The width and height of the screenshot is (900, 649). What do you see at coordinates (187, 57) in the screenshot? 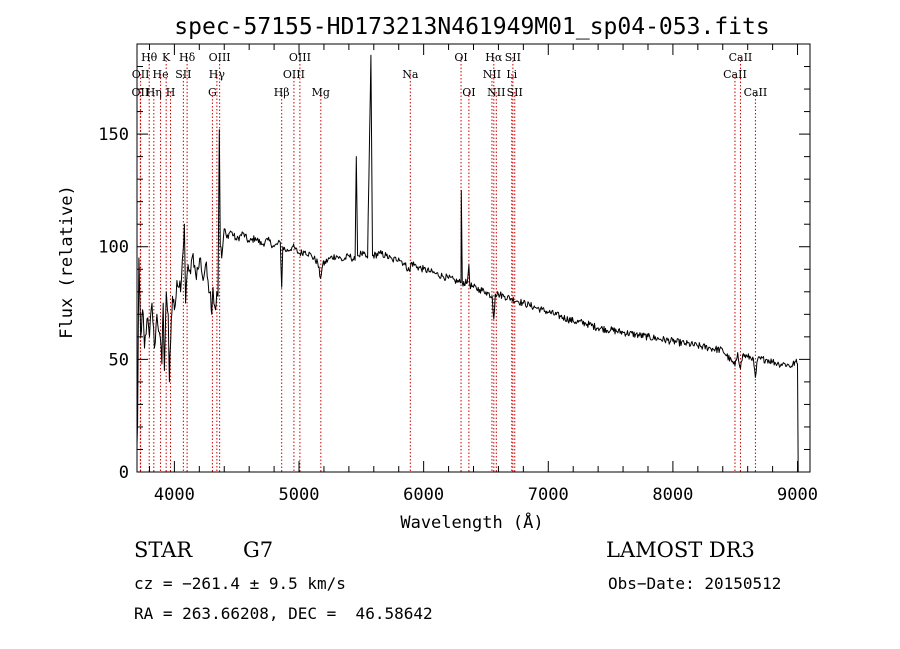
I see `line-label: Hδ` at bounding box center [187, 57].